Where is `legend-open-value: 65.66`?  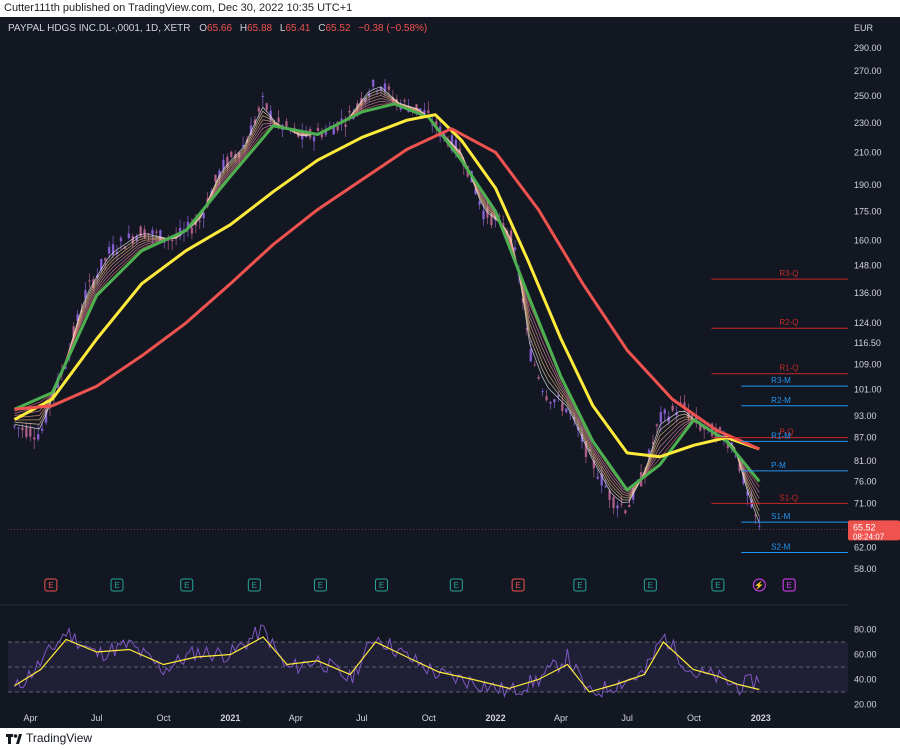 legend-open-value: 65.66 is located at coordinates (219, 28).